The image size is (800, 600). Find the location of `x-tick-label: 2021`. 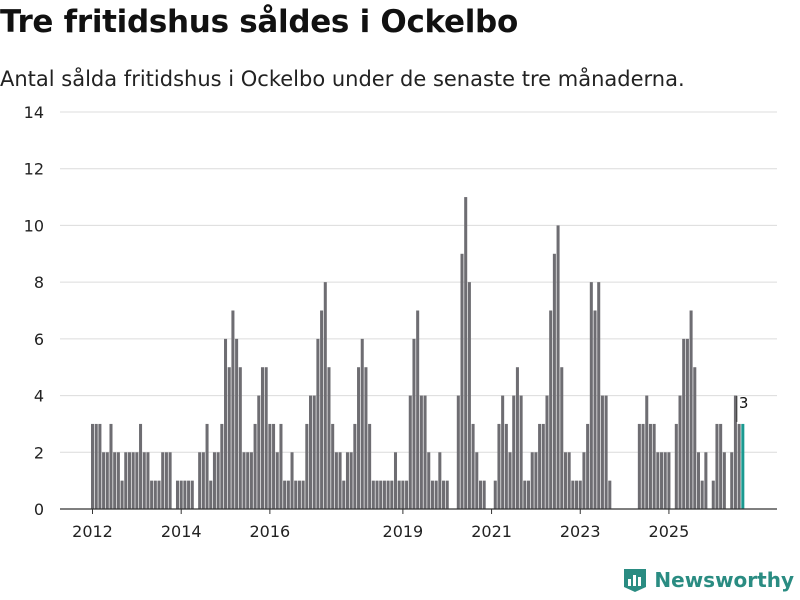

x-tick-label: 2021 is located at coordinates (491, 531).